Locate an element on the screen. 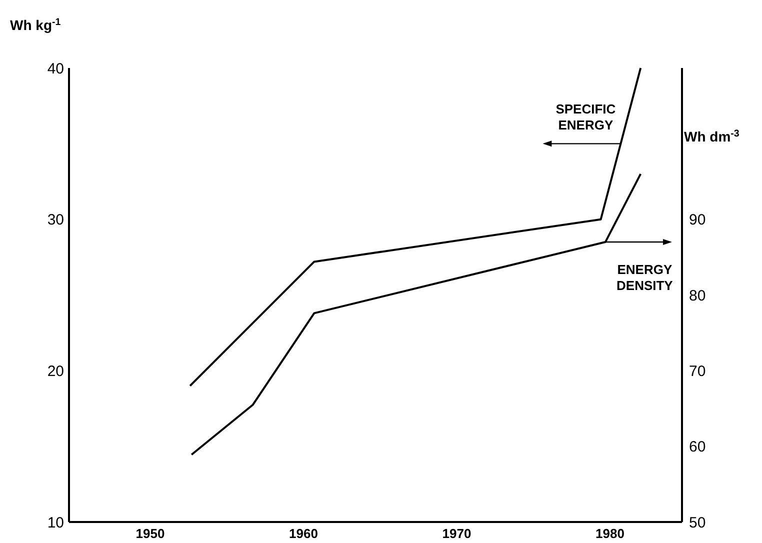  y2-tick-label: 90 is located at coordinates (697, 220).